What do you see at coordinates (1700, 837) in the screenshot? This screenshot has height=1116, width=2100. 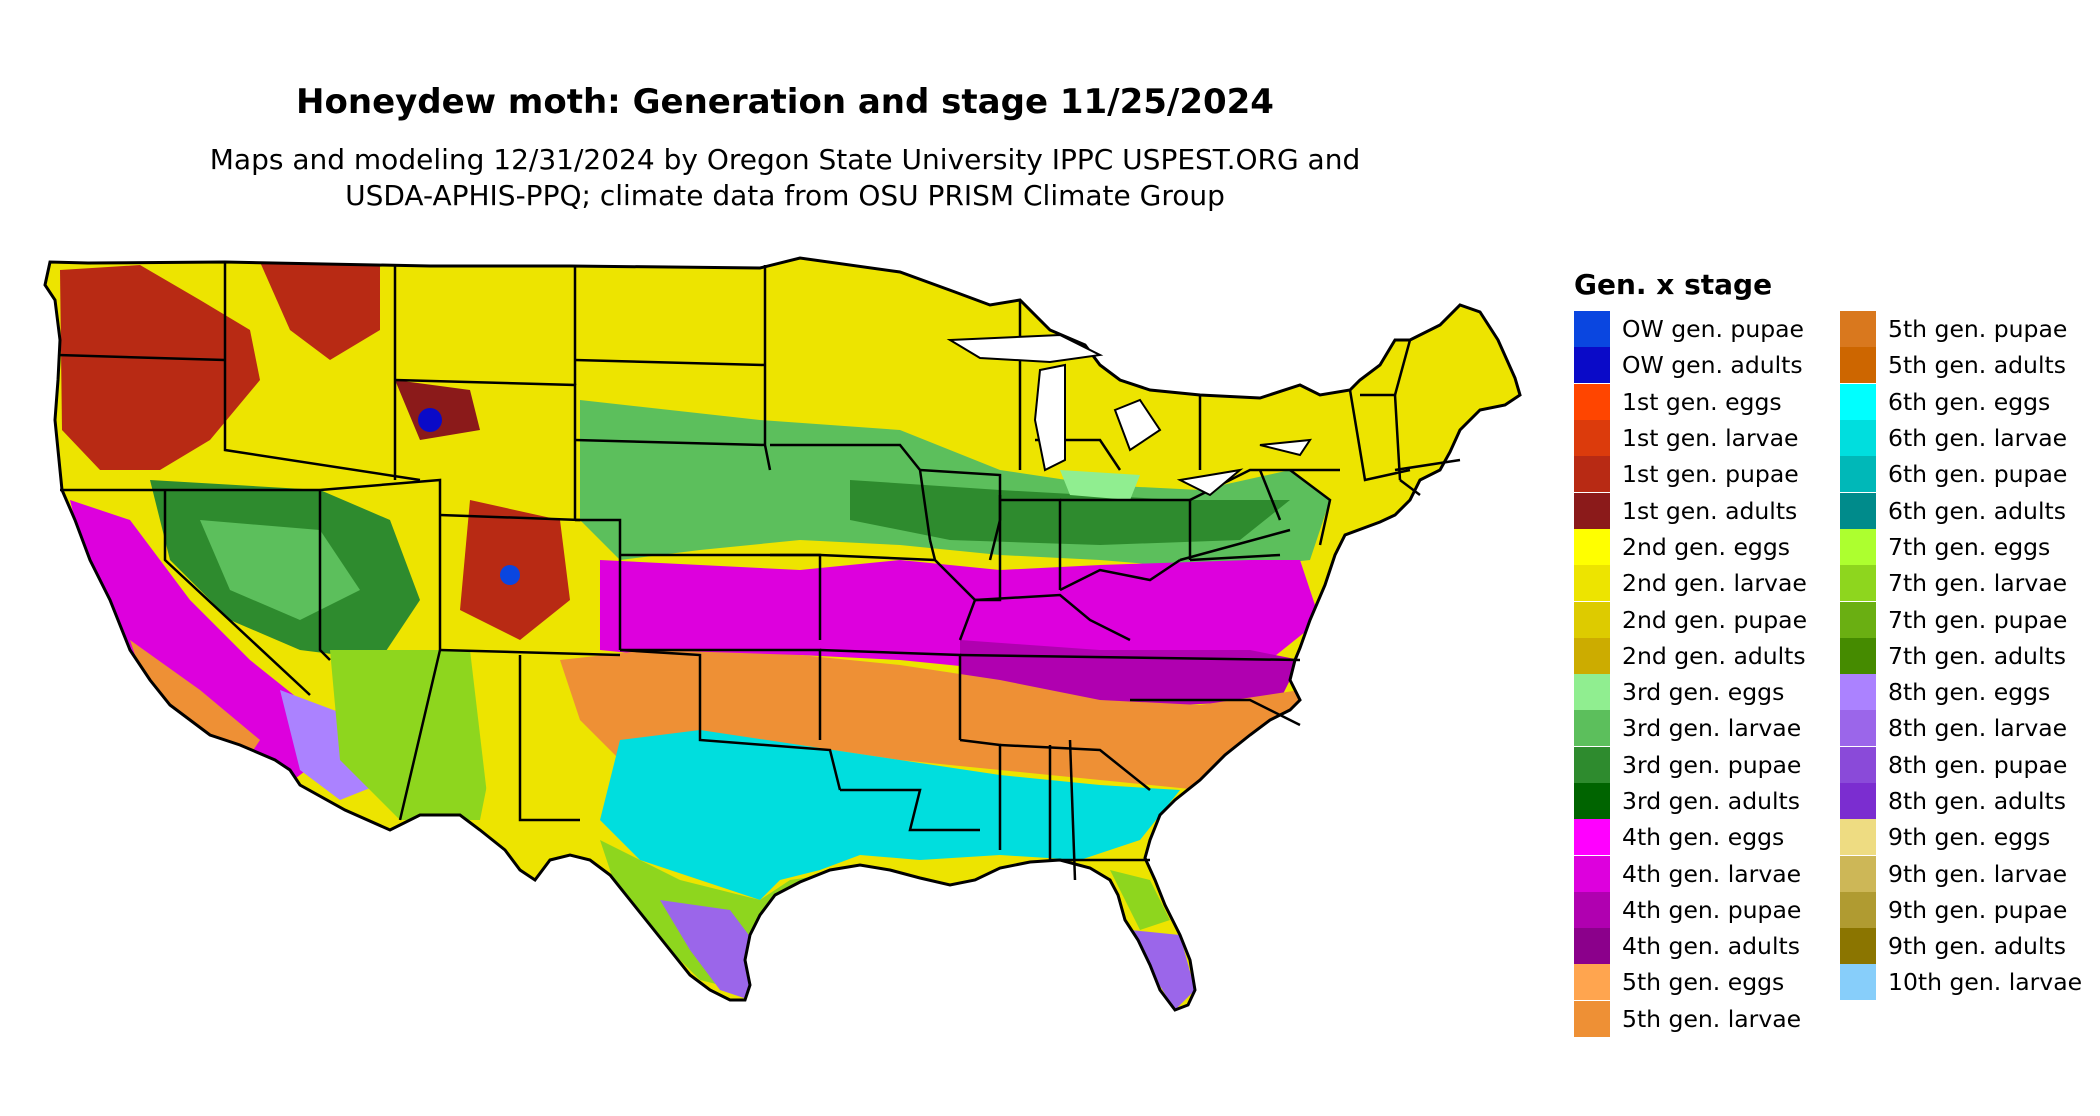 I see `legend-item: 4th gen. eggs` at bounding box center [1700, 837].